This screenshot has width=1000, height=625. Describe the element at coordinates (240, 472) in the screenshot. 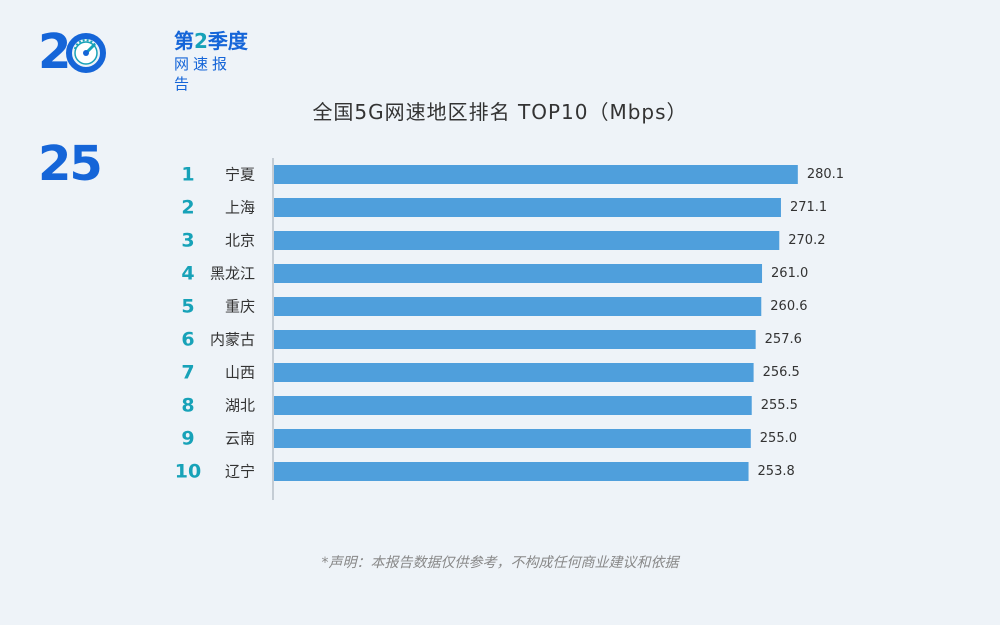

I see `category-label: 辽宁` at that location.